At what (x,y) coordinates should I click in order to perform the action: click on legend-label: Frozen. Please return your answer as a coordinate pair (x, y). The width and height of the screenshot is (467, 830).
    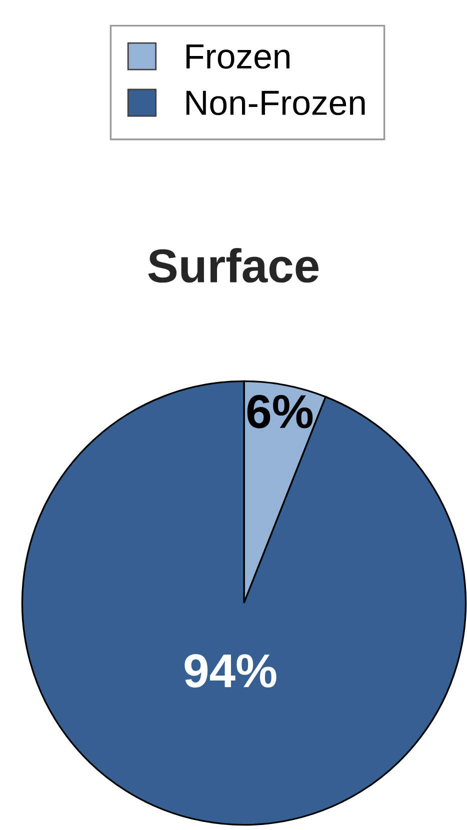
    Looking at the image, I should click on (238, 56).